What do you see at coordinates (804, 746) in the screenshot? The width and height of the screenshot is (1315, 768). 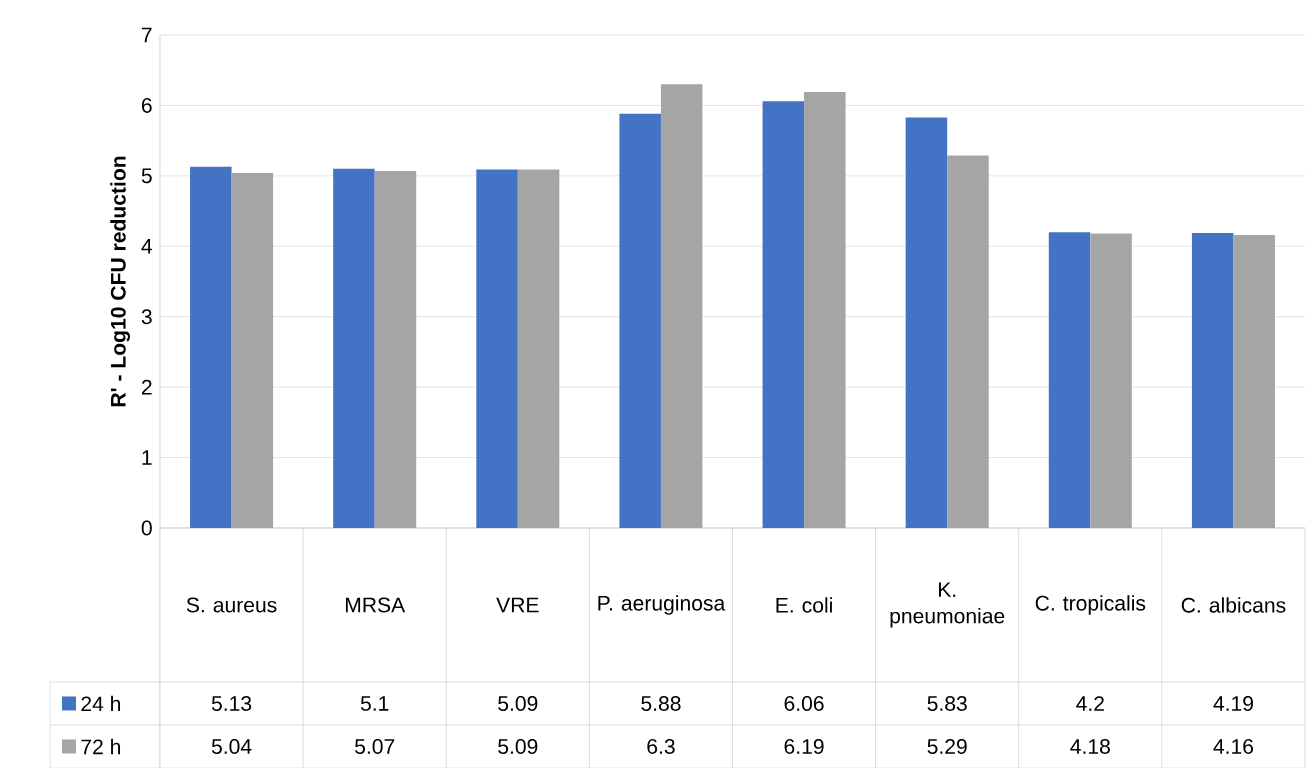 I see `data-label: 6.19` at bounding box center [804, 746].